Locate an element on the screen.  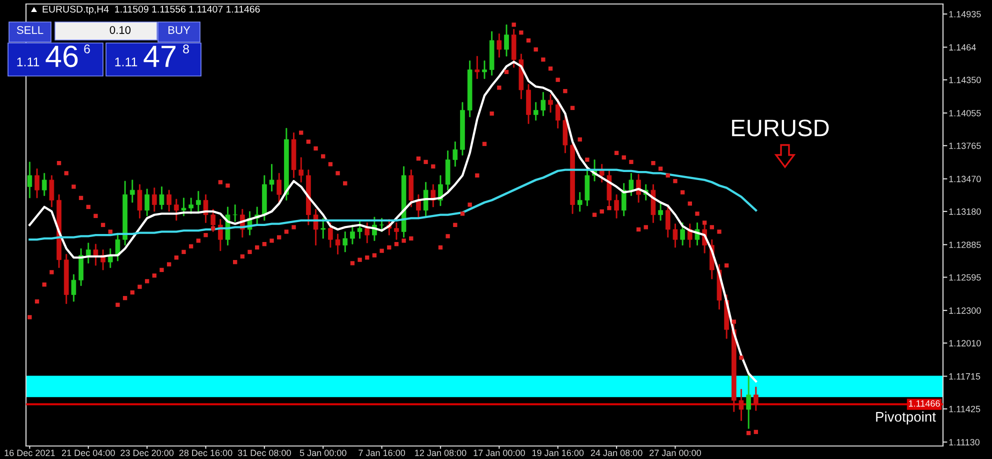
y-tick-label: 1.14055 is located at coordinates (965, 113).